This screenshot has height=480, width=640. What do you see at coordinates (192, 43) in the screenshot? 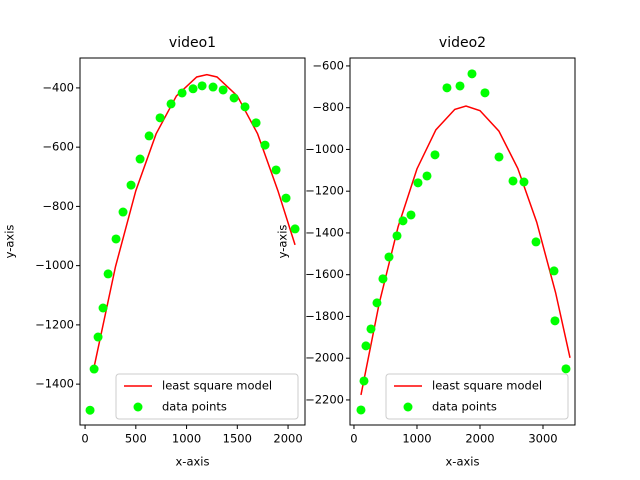
I see `chart-title: video1` at bounding box center [192, 43].